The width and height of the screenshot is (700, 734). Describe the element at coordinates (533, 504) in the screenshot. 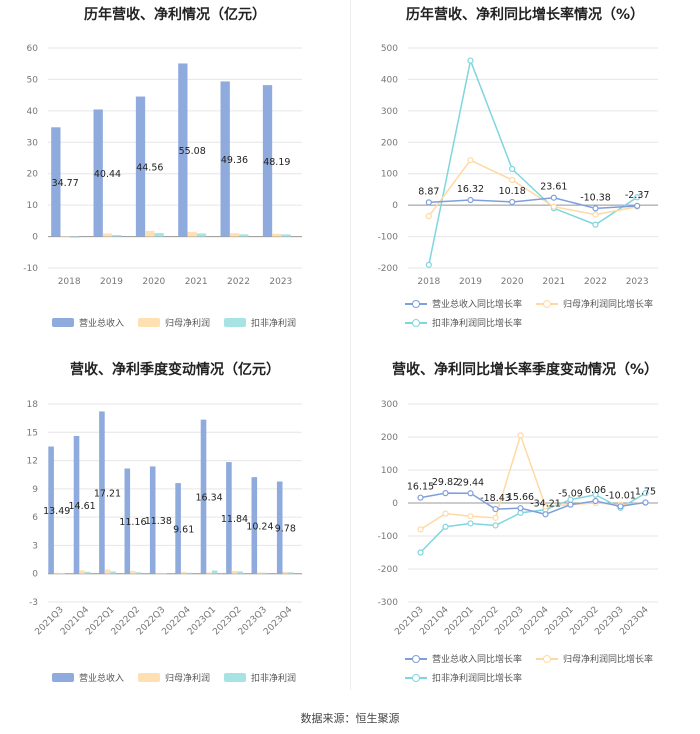

I see `line-growth-revenue` at that location.